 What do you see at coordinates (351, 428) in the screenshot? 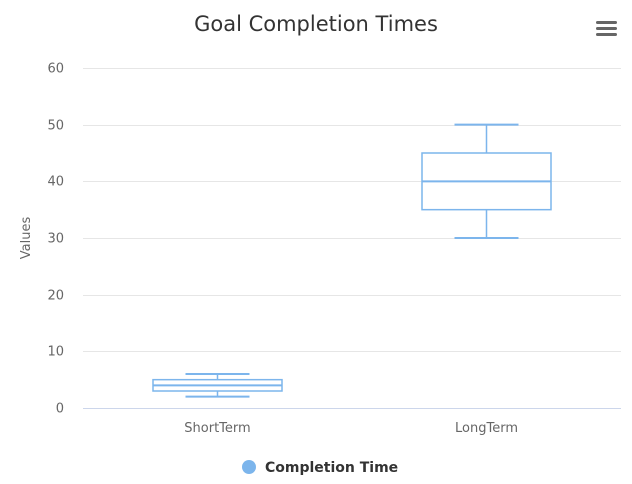
I see `x-axis-ticks: ShortTerm LongTerm` at bounding box center [351, 428].